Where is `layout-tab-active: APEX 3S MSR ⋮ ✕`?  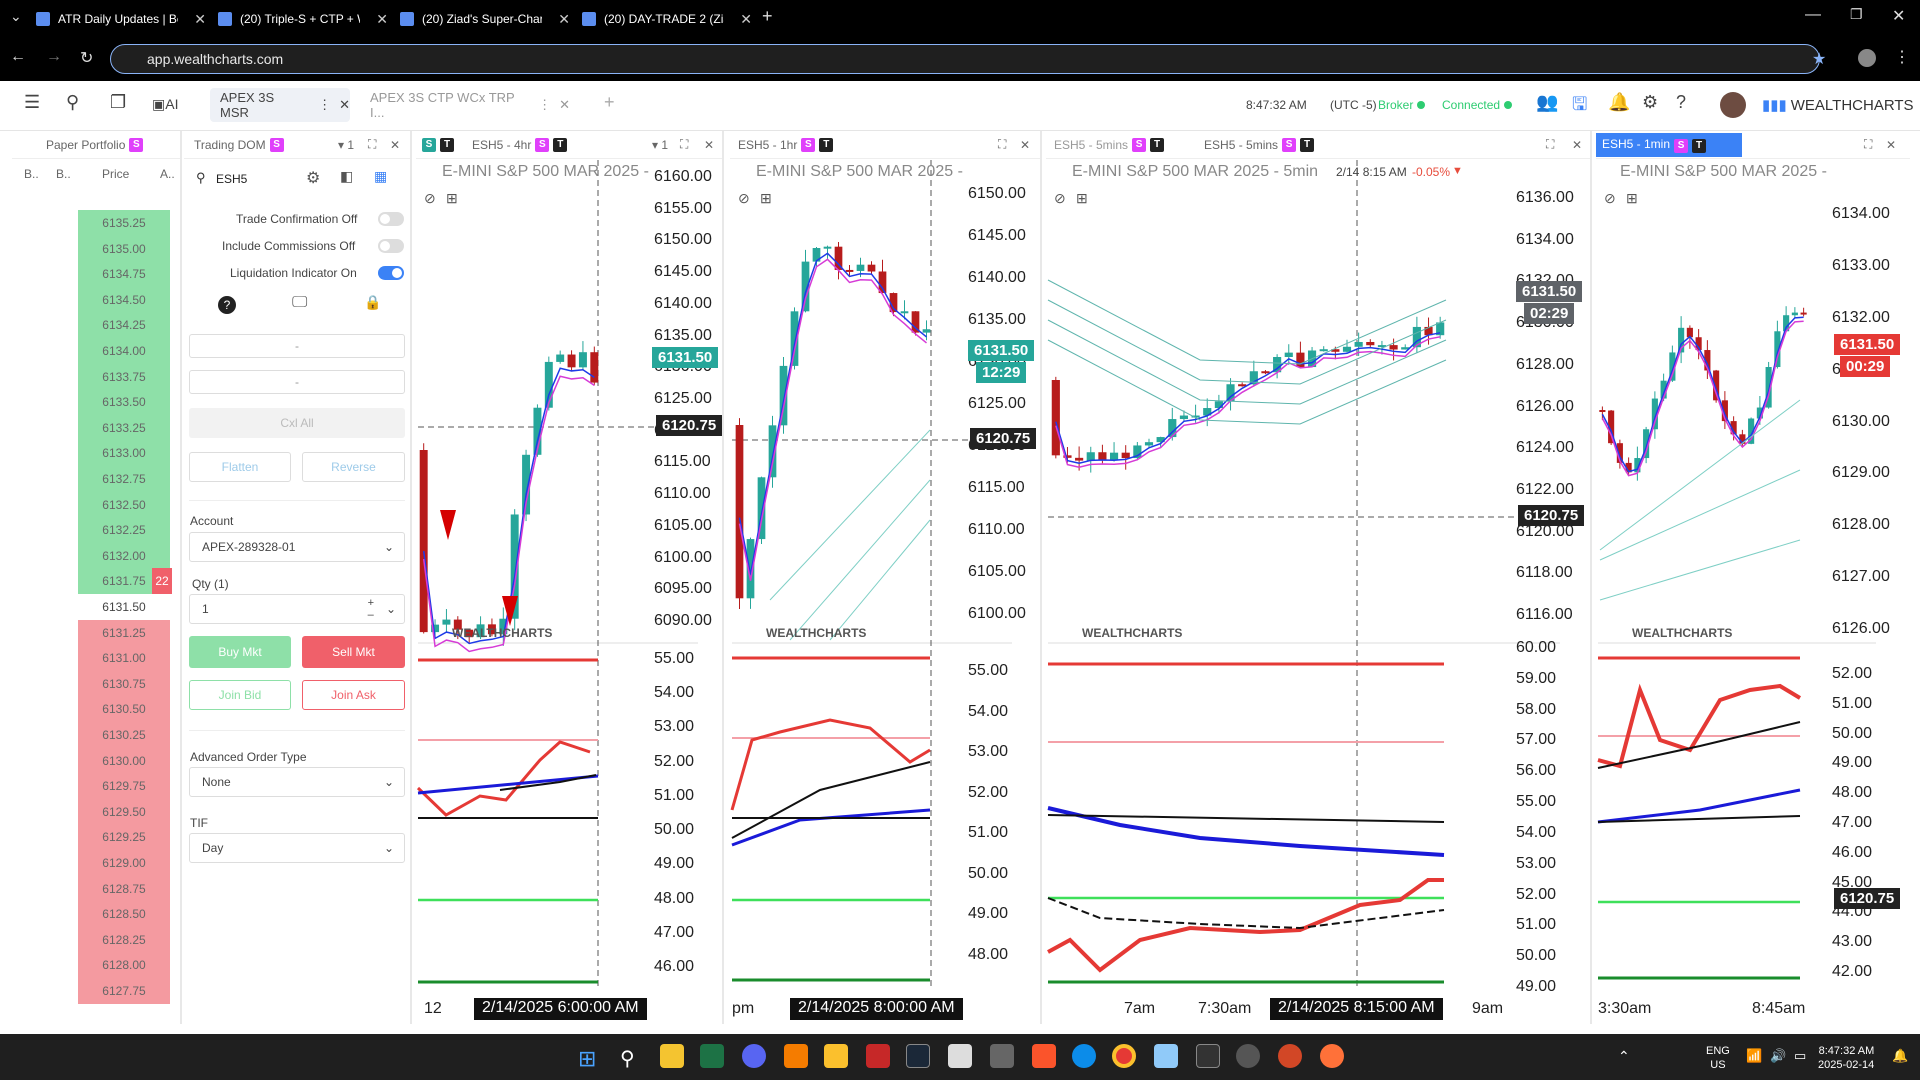
layout-tab-active: APEX 3S MSR ⋮ ✕ is located at coordinates (280, 105).